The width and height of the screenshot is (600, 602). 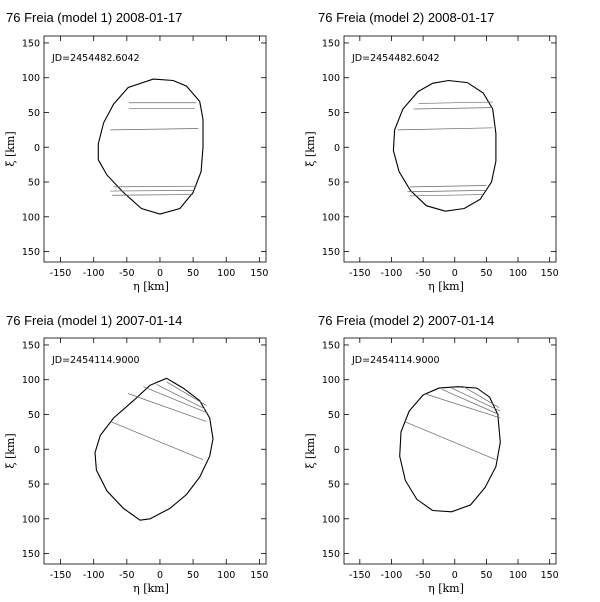 What do you see at coordinates (94, 17) in the screenshot?
I see `panel-title: 76 Freia (model 1) 2008-01-17` at bounding box center [94, 17].